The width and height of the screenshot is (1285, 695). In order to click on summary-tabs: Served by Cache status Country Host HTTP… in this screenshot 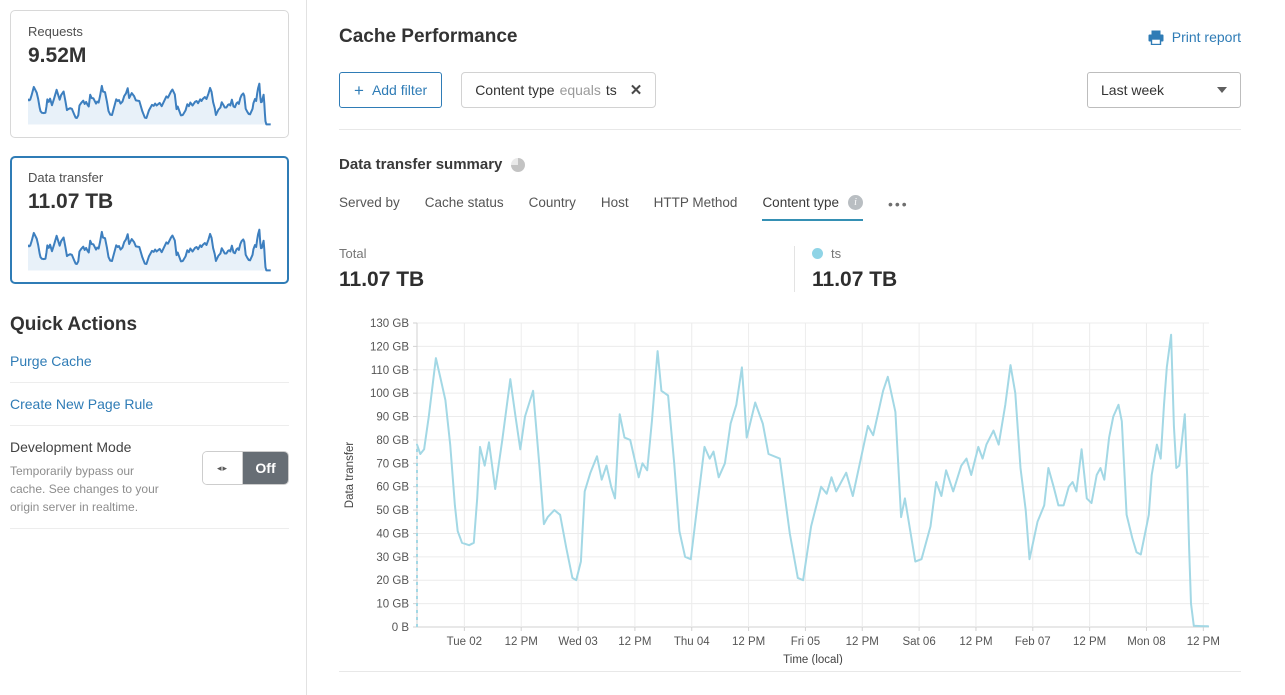, I will do `click(790, 208)`.